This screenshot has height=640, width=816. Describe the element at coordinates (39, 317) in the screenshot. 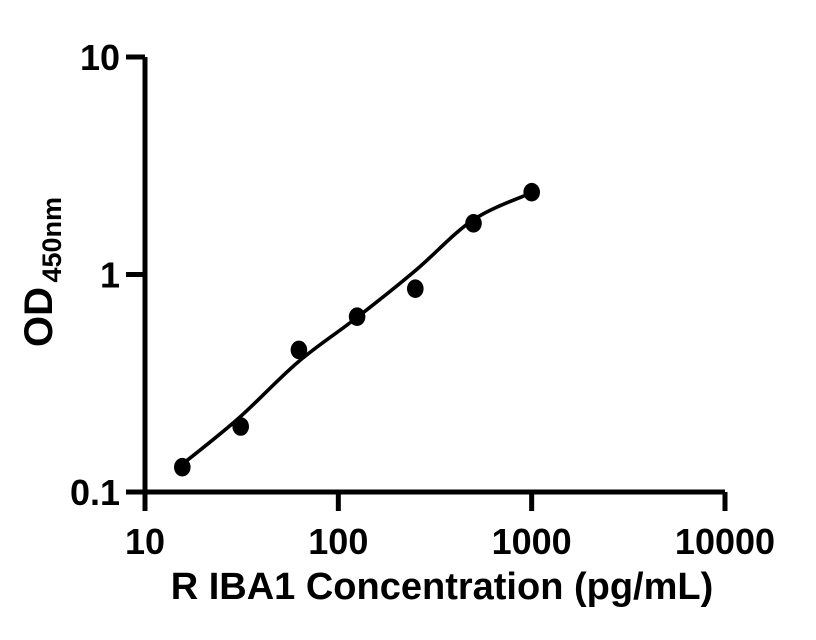

I see `y-axis-title-main: OD` at that location.